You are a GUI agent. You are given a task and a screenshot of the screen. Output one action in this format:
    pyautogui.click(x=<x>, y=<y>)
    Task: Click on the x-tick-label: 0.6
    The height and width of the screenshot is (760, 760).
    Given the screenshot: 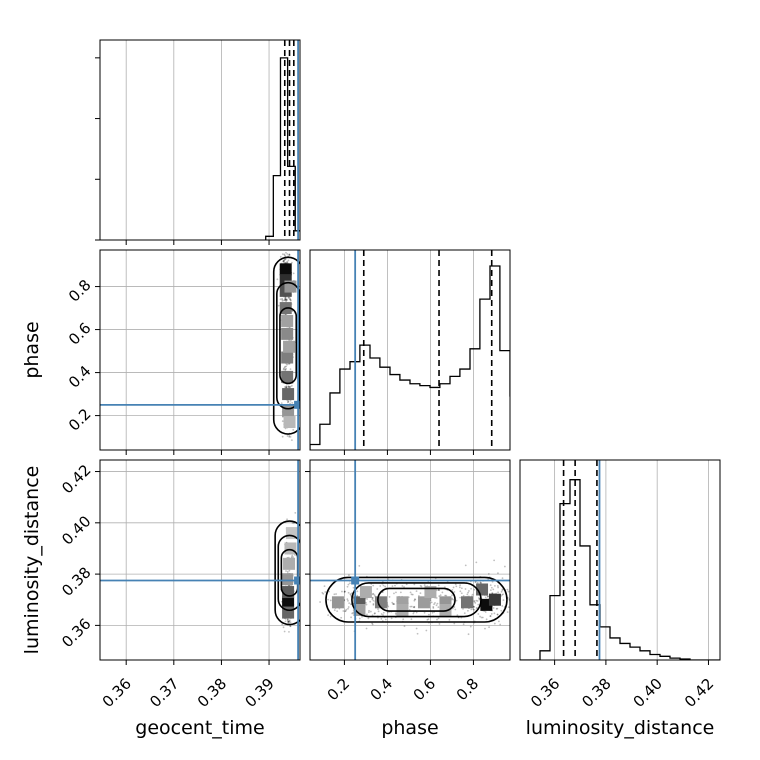 What is the action you would take?
    pyautogui.click(x=425, y=690)
    